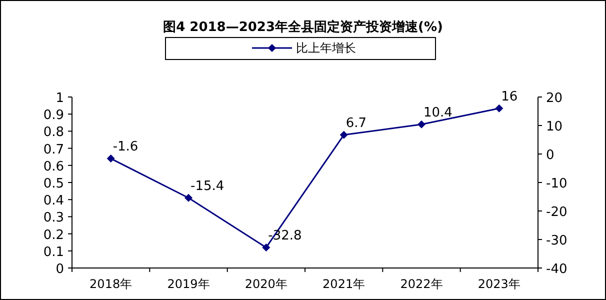  What do you see at coordinates (111, 284) in the screenshot?
I see `x-tick-label: 2018年` at bounding box center [111, 284].